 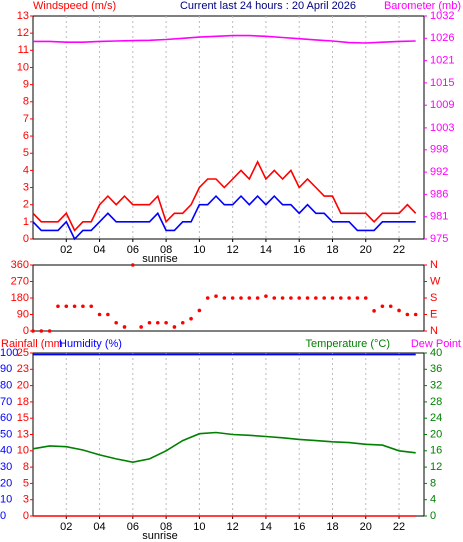 I want to click on humidity-label: Humidity (%), so click(x=90, y=344).